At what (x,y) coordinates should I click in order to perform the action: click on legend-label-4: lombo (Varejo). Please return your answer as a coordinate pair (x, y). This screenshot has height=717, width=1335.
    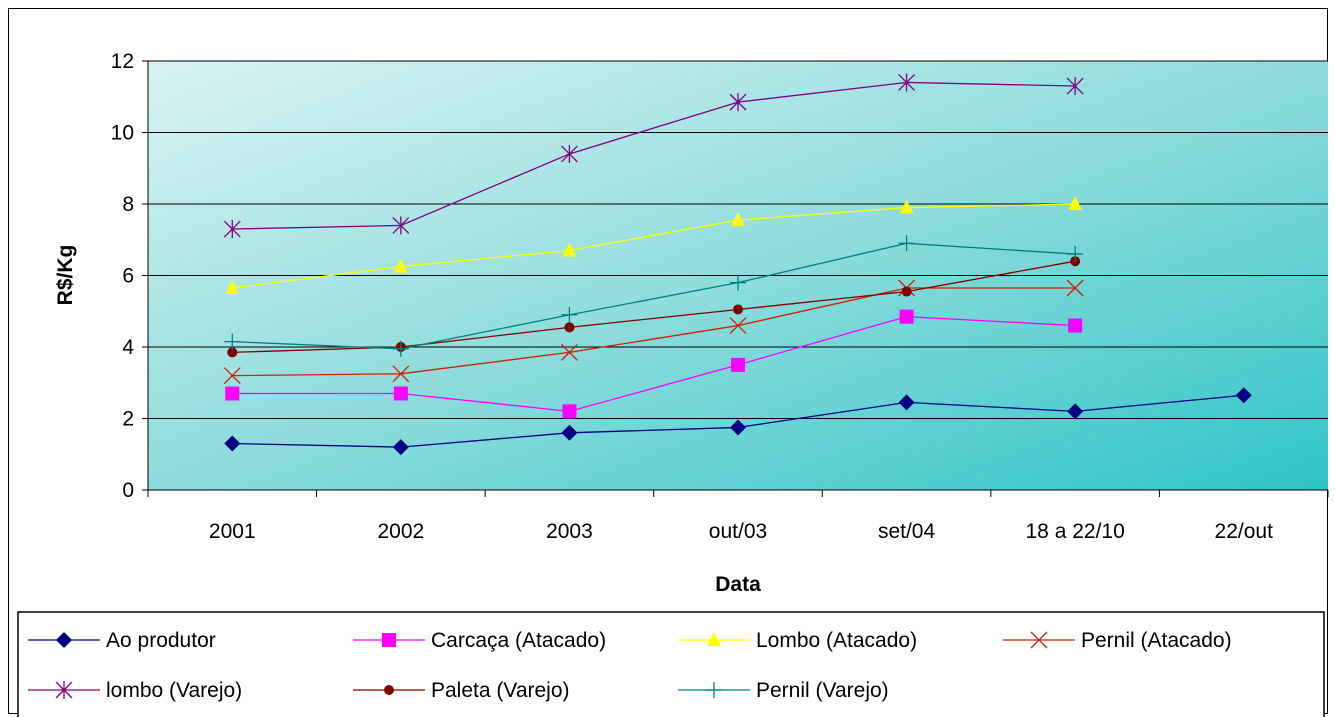
    Looking at the image, I should click on (174, 690).